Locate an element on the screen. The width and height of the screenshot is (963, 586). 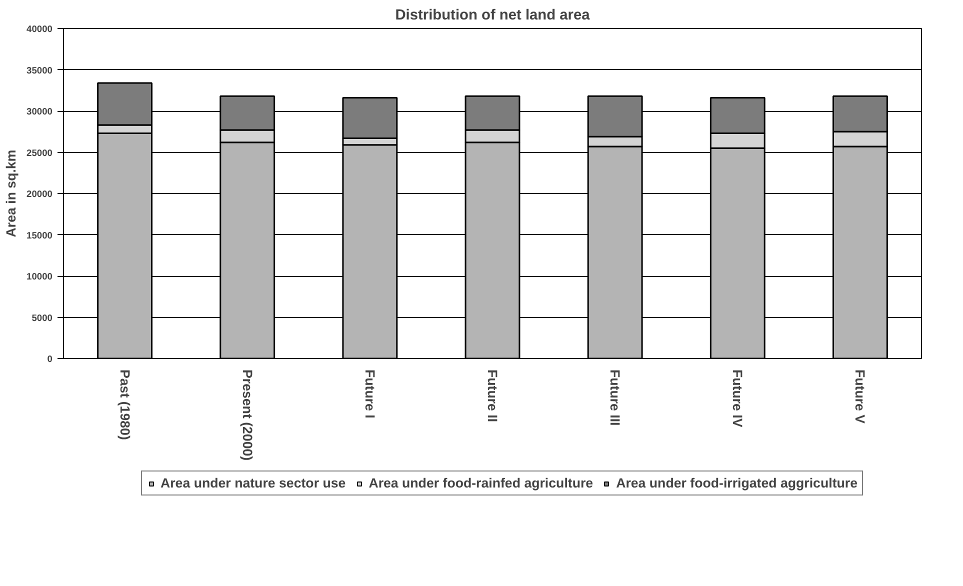
y-tick-label: 40000 is located at coordinates (39, 29).